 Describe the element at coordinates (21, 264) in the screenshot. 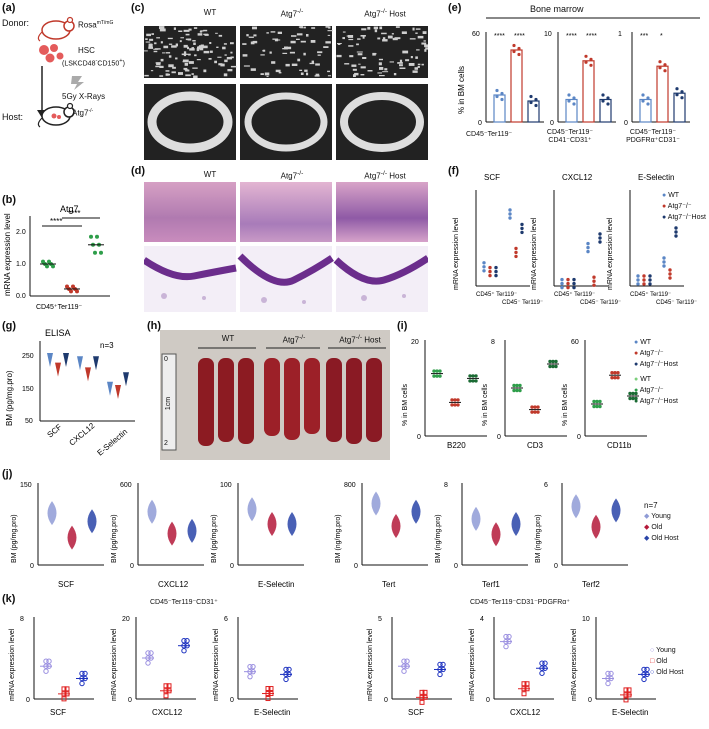

I see `tick-b-1: 1.0` at that location.